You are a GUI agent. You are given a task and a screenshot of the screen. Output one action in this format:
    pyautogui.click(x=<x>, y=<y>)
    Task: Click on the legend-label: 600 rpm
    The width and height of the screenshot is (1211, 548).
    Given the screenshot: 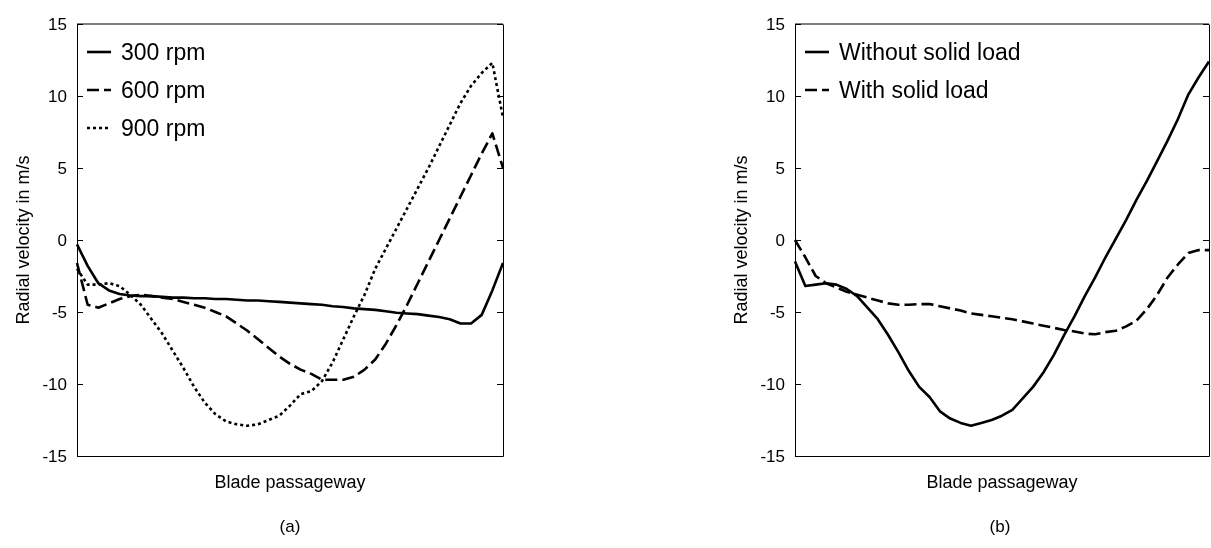 What is the action you would take?
    pyautogui.click(x=163, y=90)
    